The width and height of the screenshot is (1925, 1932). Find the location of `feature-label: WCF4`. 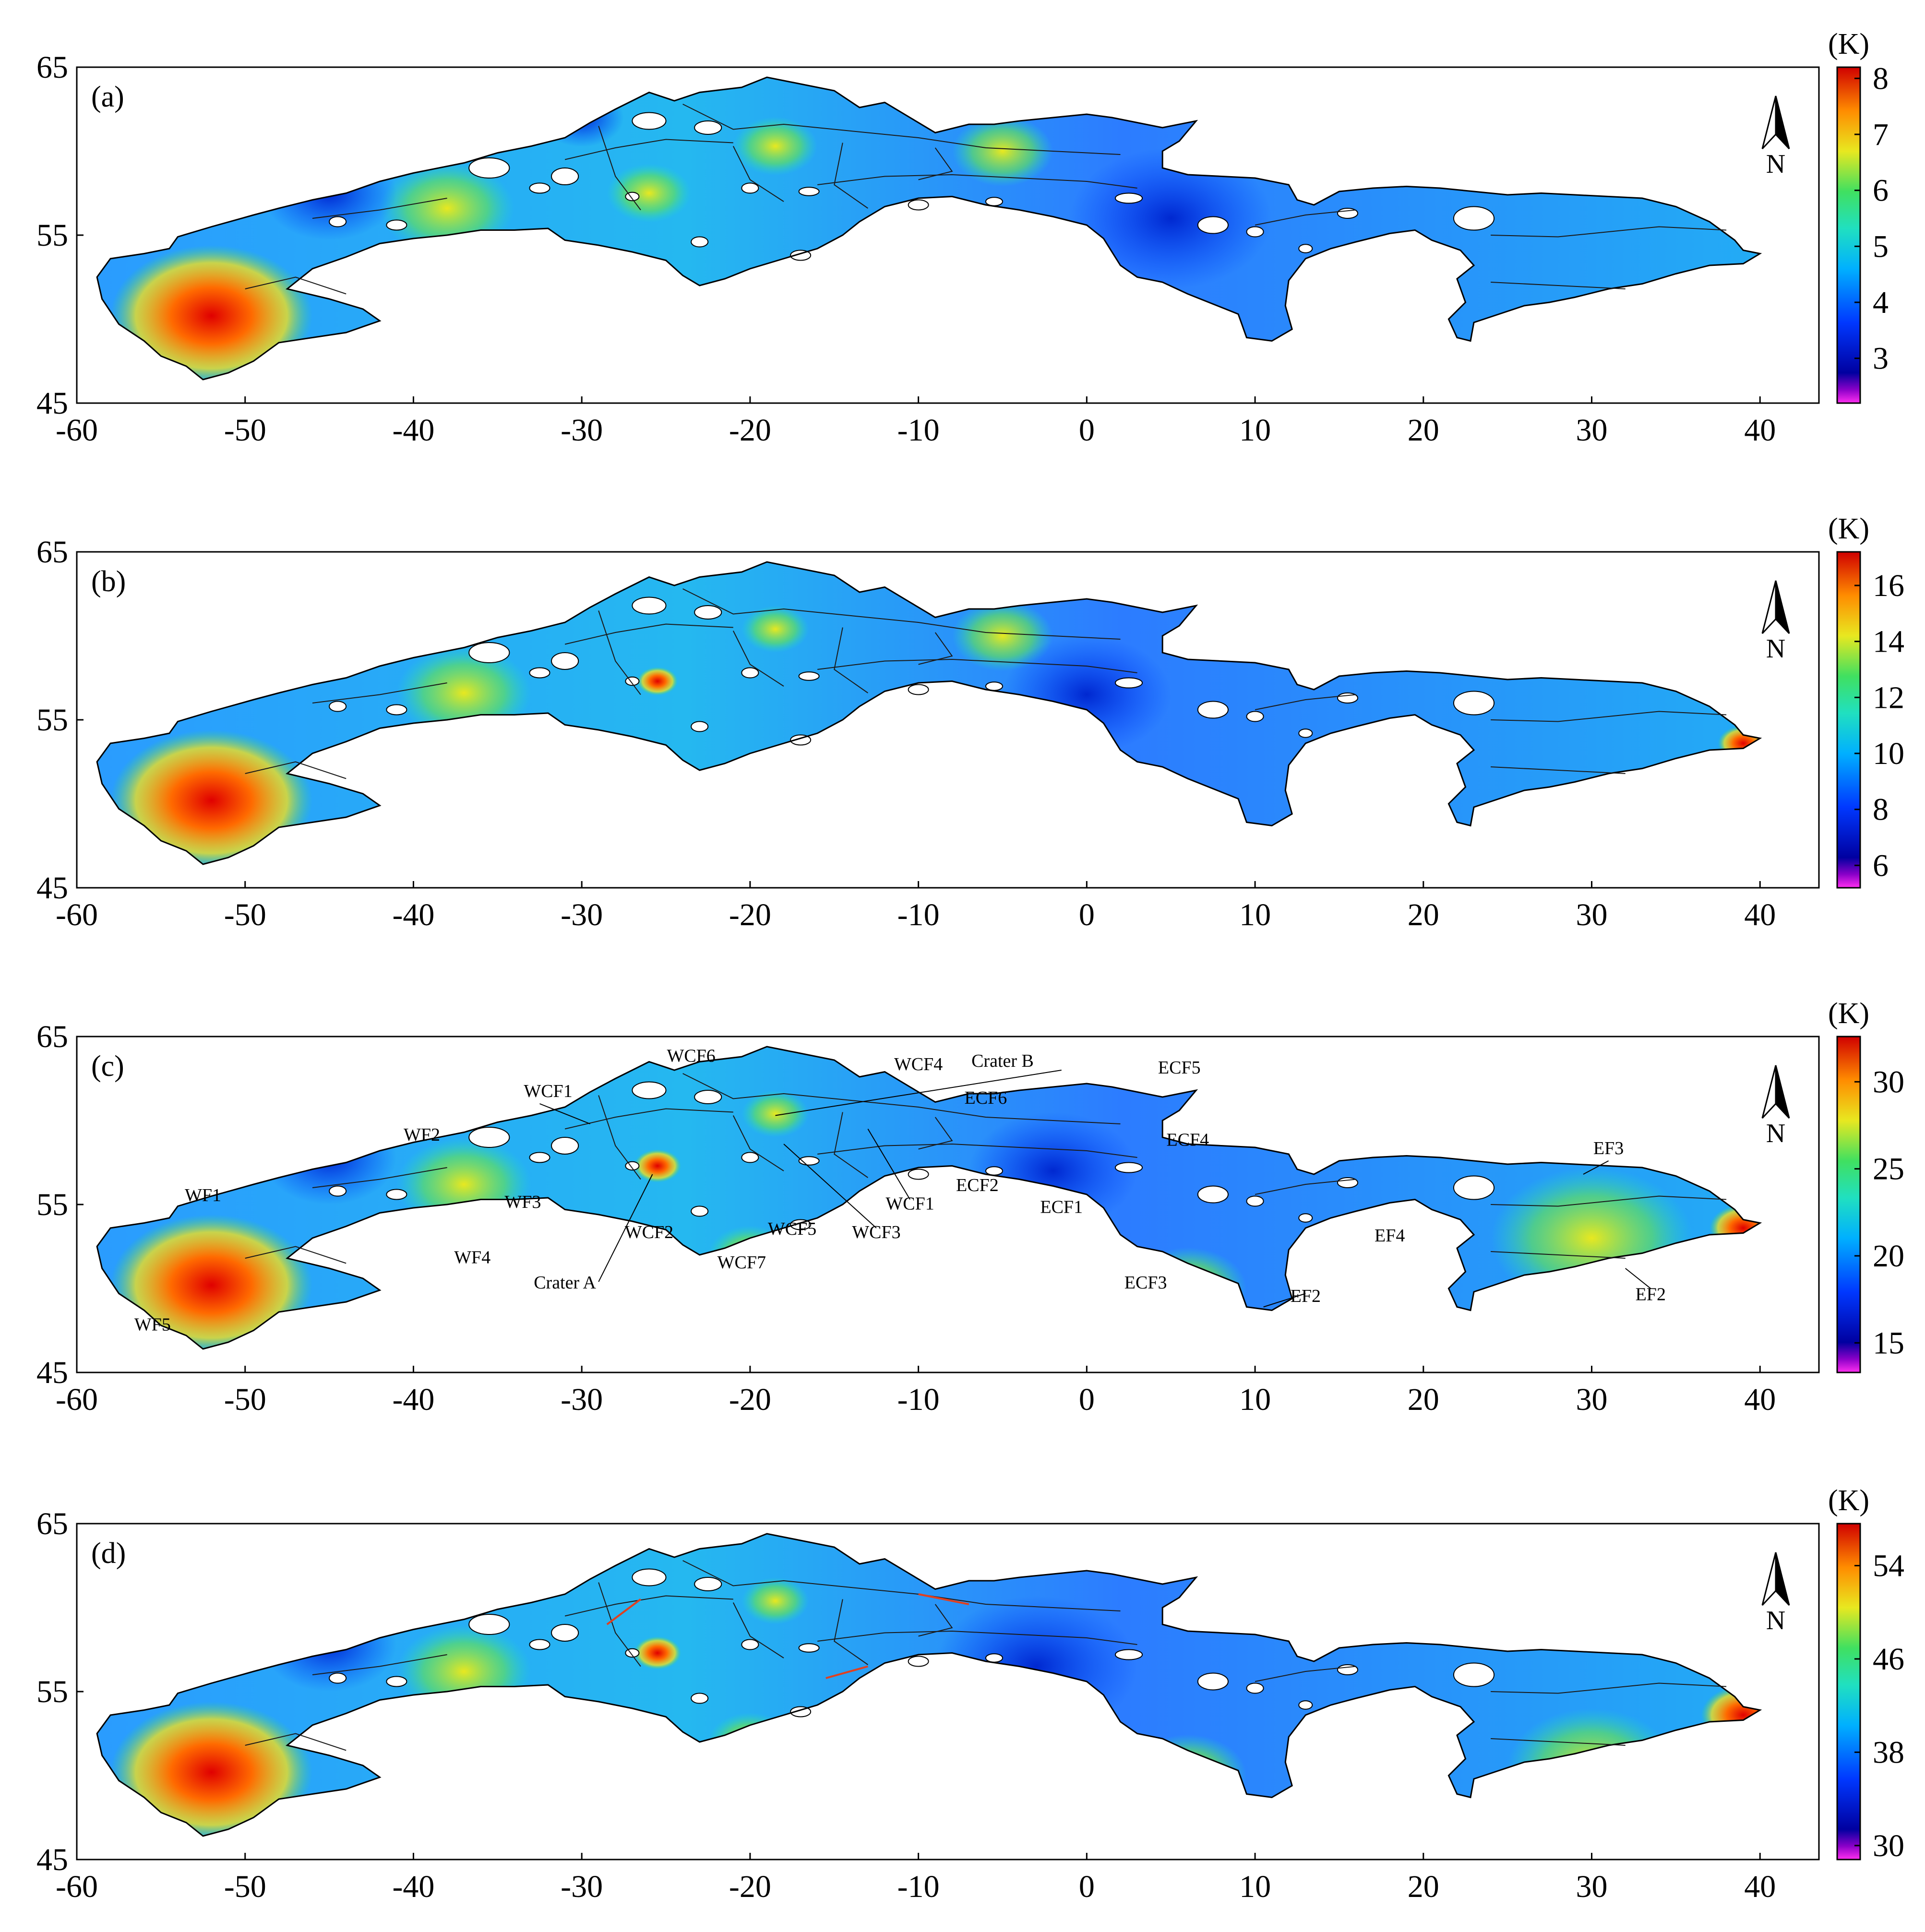

feature-label: WCF4 is located at coordinates (918, 1064).